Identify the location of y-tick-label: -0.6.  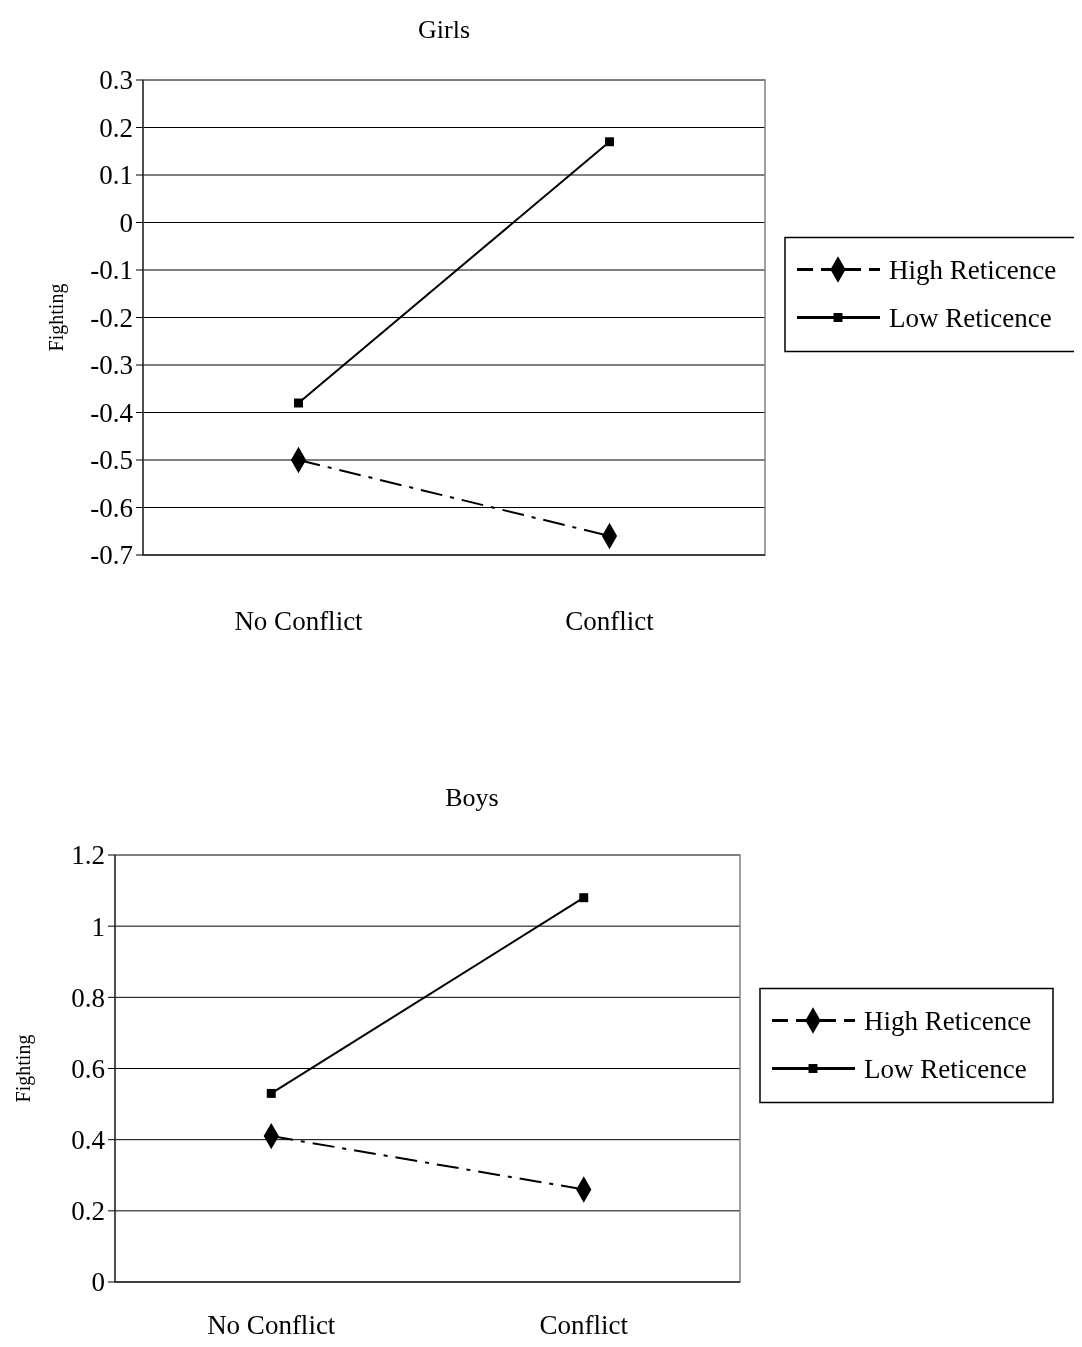
(111, 507).